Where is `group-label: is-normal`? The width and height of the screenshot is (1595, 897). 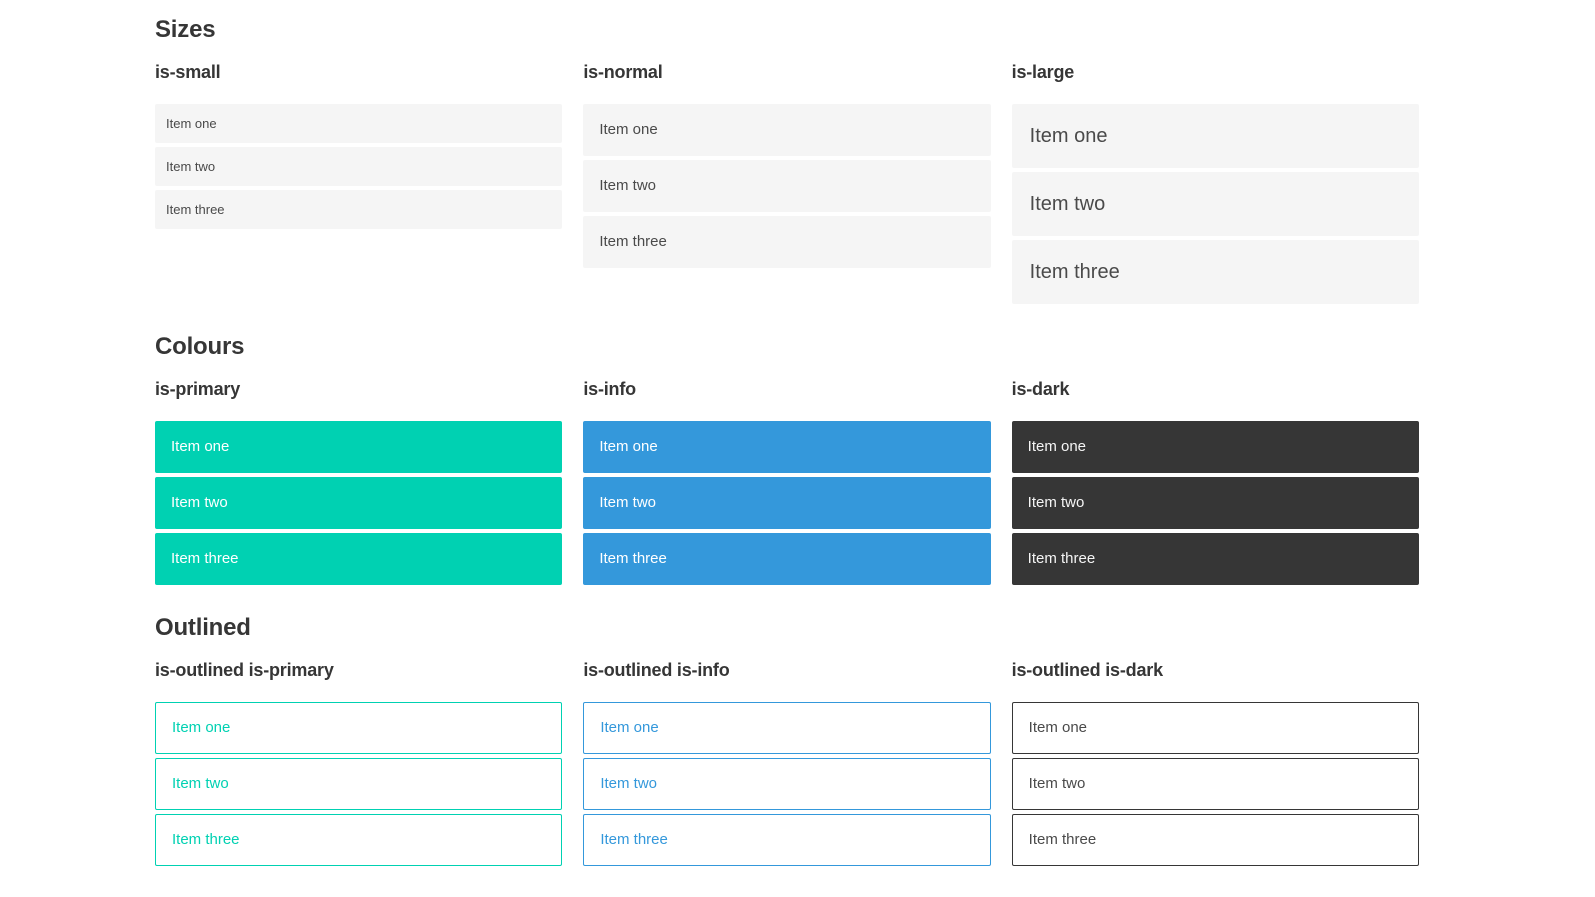
group-label: is-normal is located at coordinates (623, 72).